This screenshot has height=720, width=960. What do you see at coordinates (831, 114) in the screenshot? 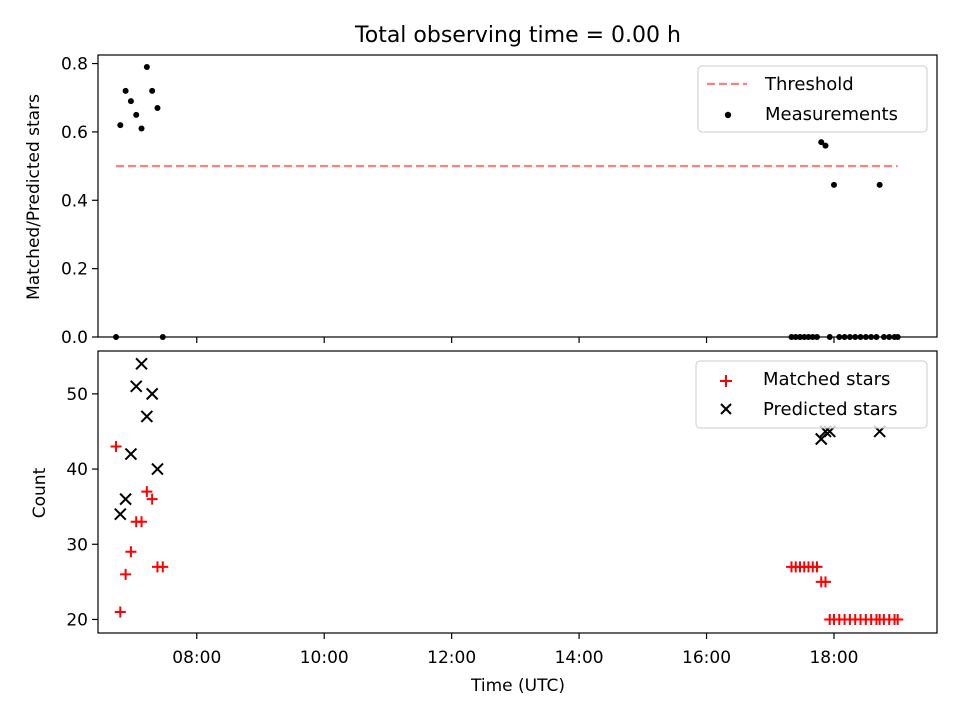
I see `measurements-legend-label: Measurements` at bounding box center [831, 114].